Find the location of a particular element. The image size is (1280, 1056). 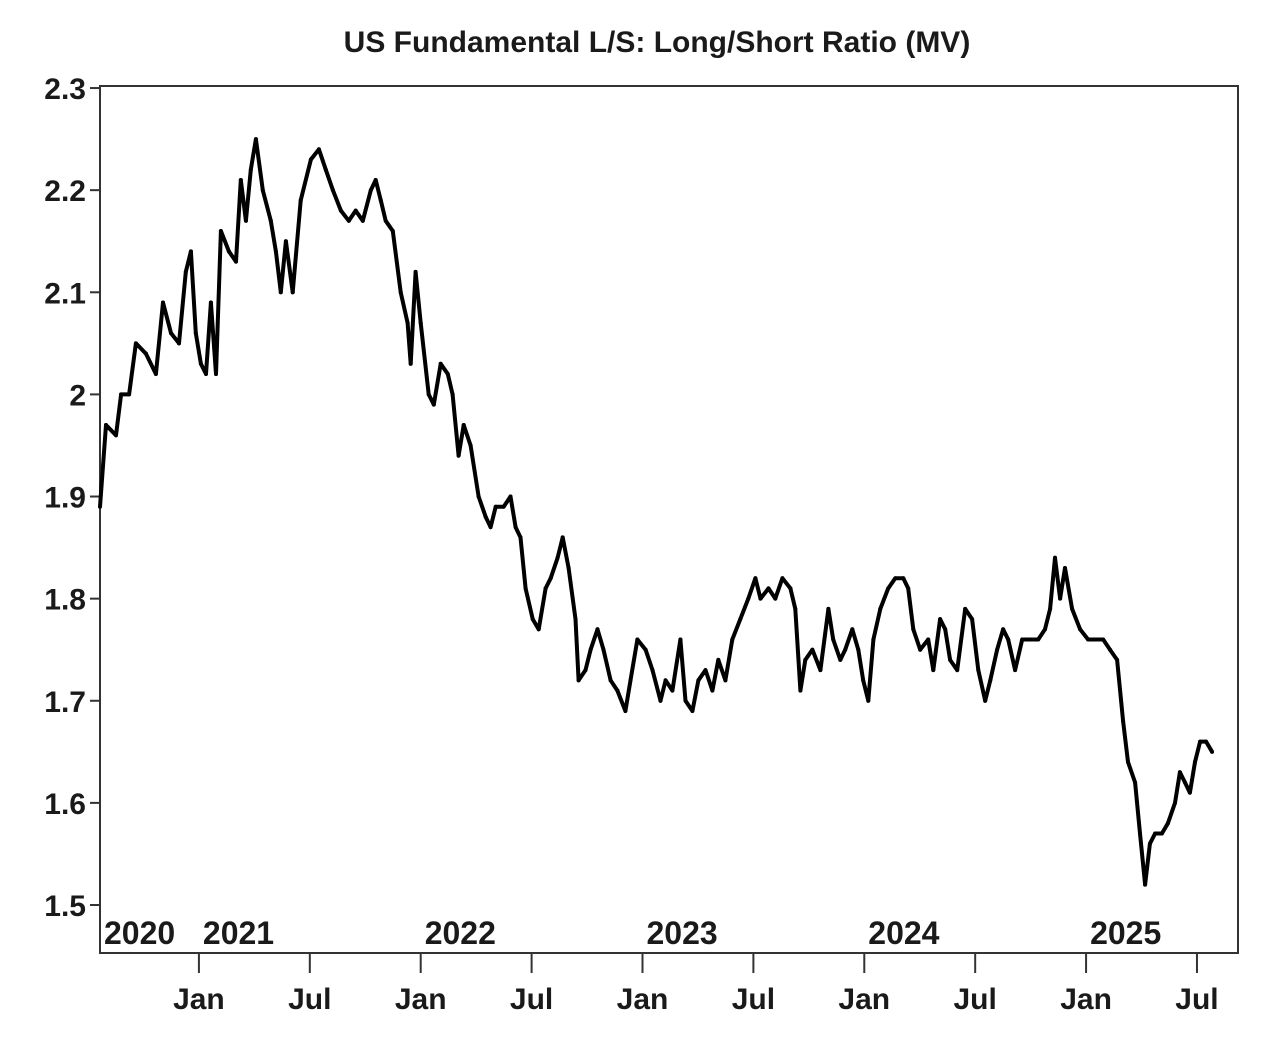

y-tick-label: 1.6 is located at coordinates (65, 804).